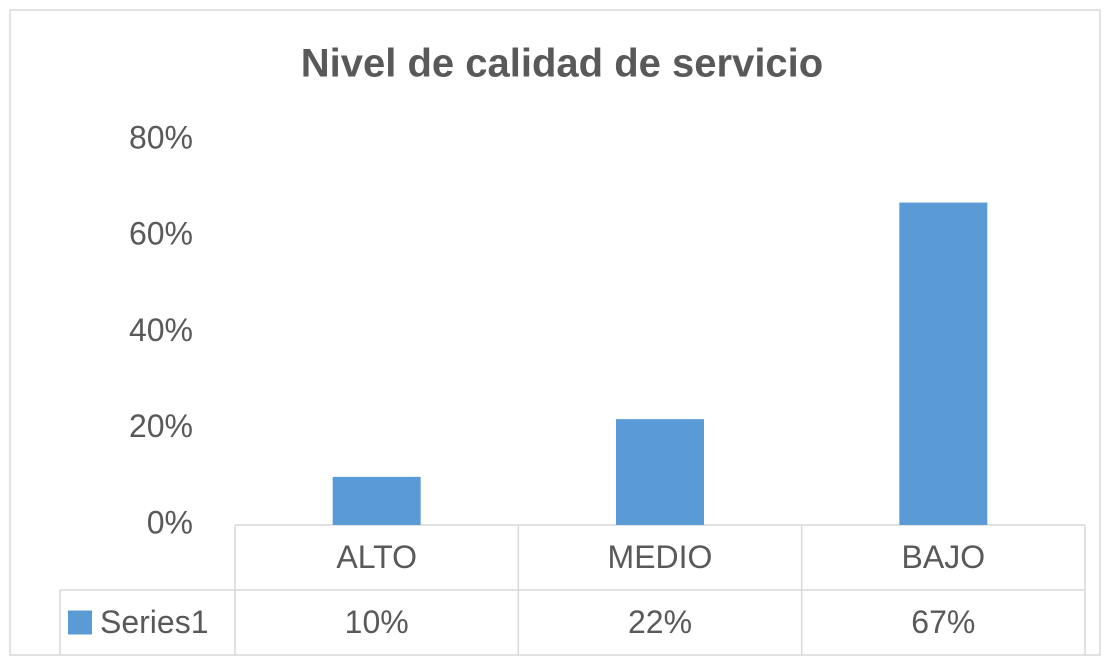 The height and width of the screenshot is (662, 1104). What do you see at coordinates (376, 557) in the screenshot?
I see `x-tick-label: ALTO` at bounding box center [376, 557].